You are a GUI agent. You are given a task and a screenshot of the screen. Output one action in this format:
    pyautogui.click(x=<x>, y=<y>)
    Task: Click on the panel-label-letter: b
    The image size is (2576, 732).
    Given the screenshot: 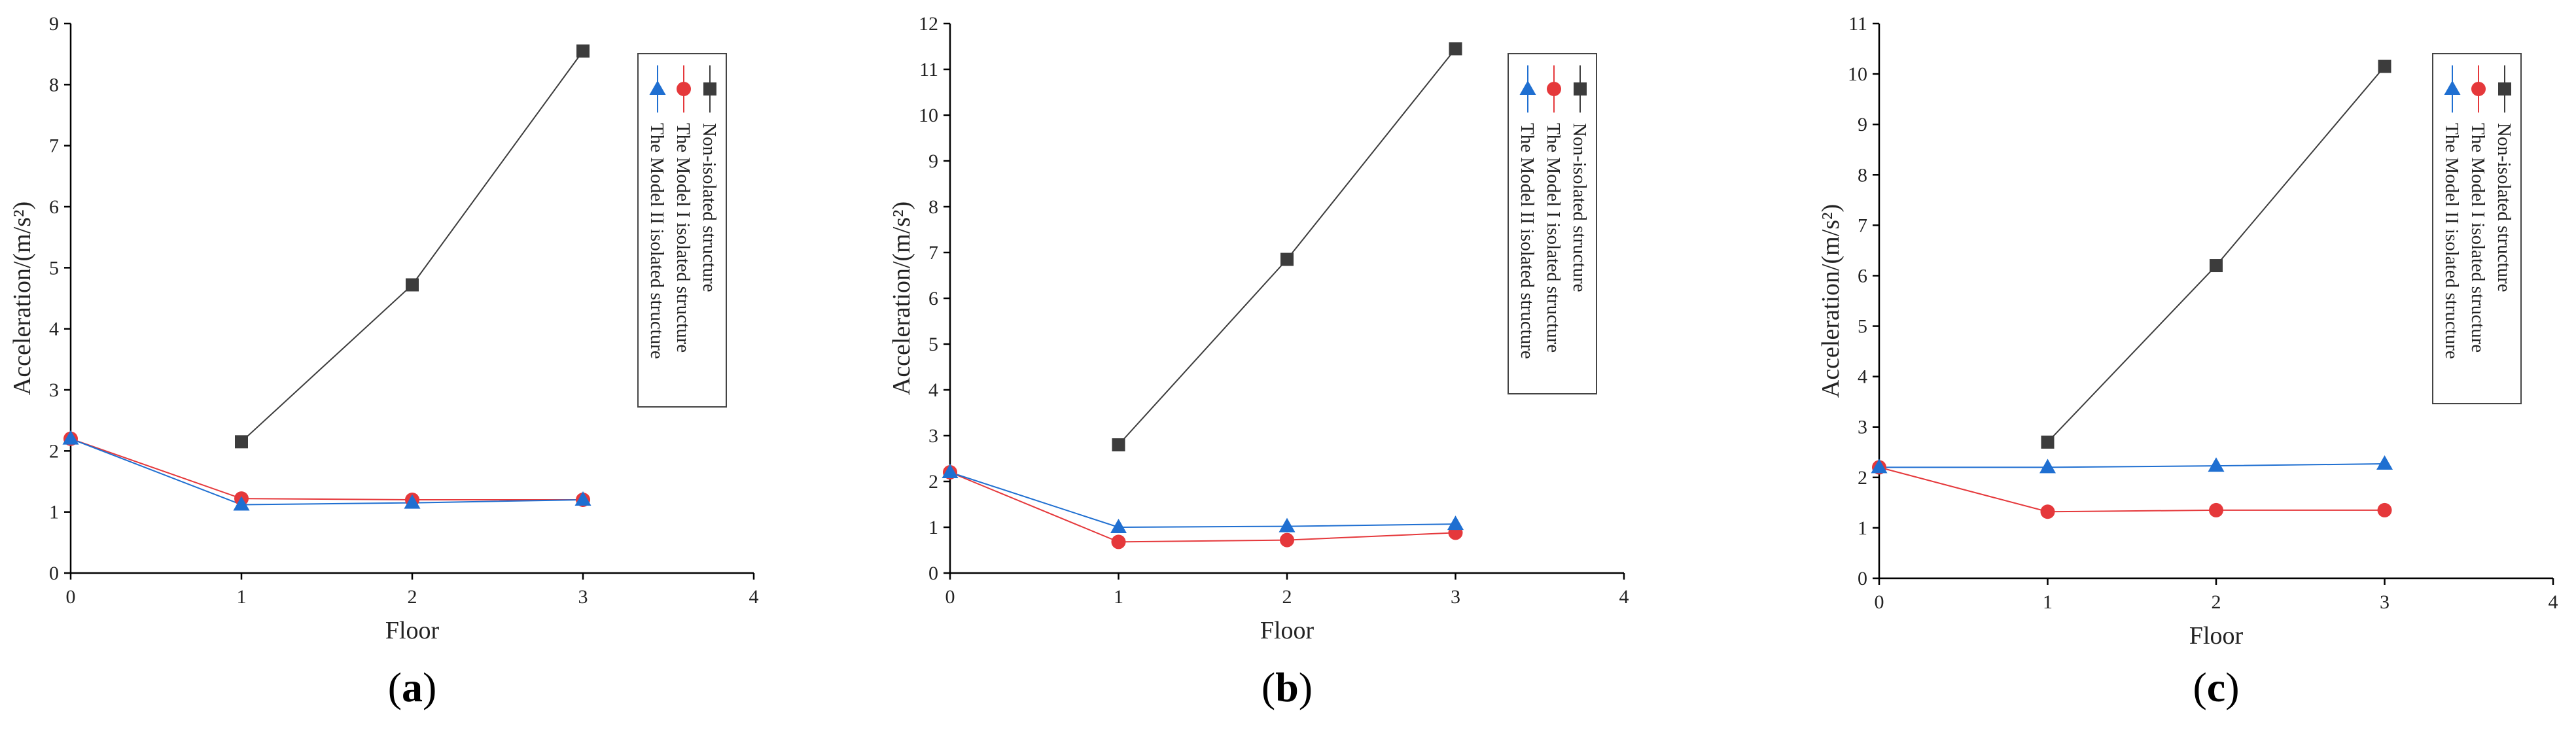 What is the action you would take?
    pyautogui.click(x=1287, y=687)
    